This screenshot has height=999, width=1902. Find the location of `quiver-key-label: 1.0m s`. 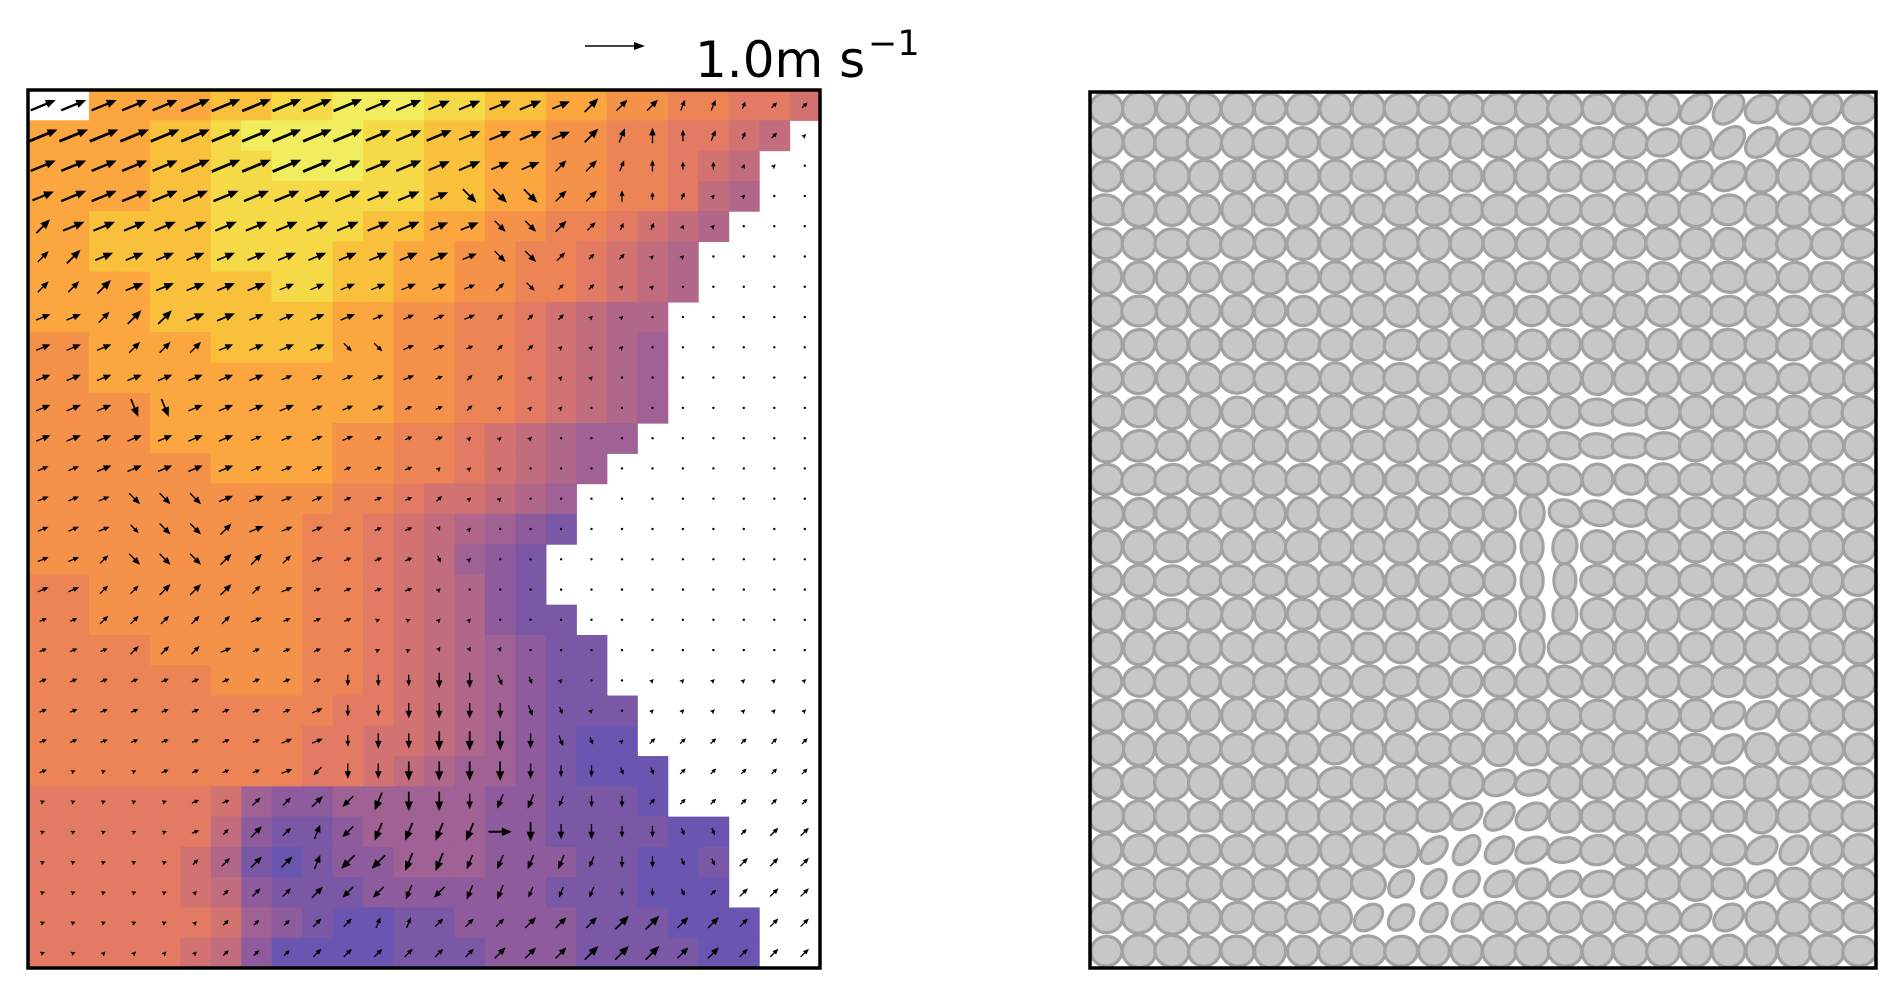

quiver-key-label: 1.0m s is located at coordinates (780, 60).